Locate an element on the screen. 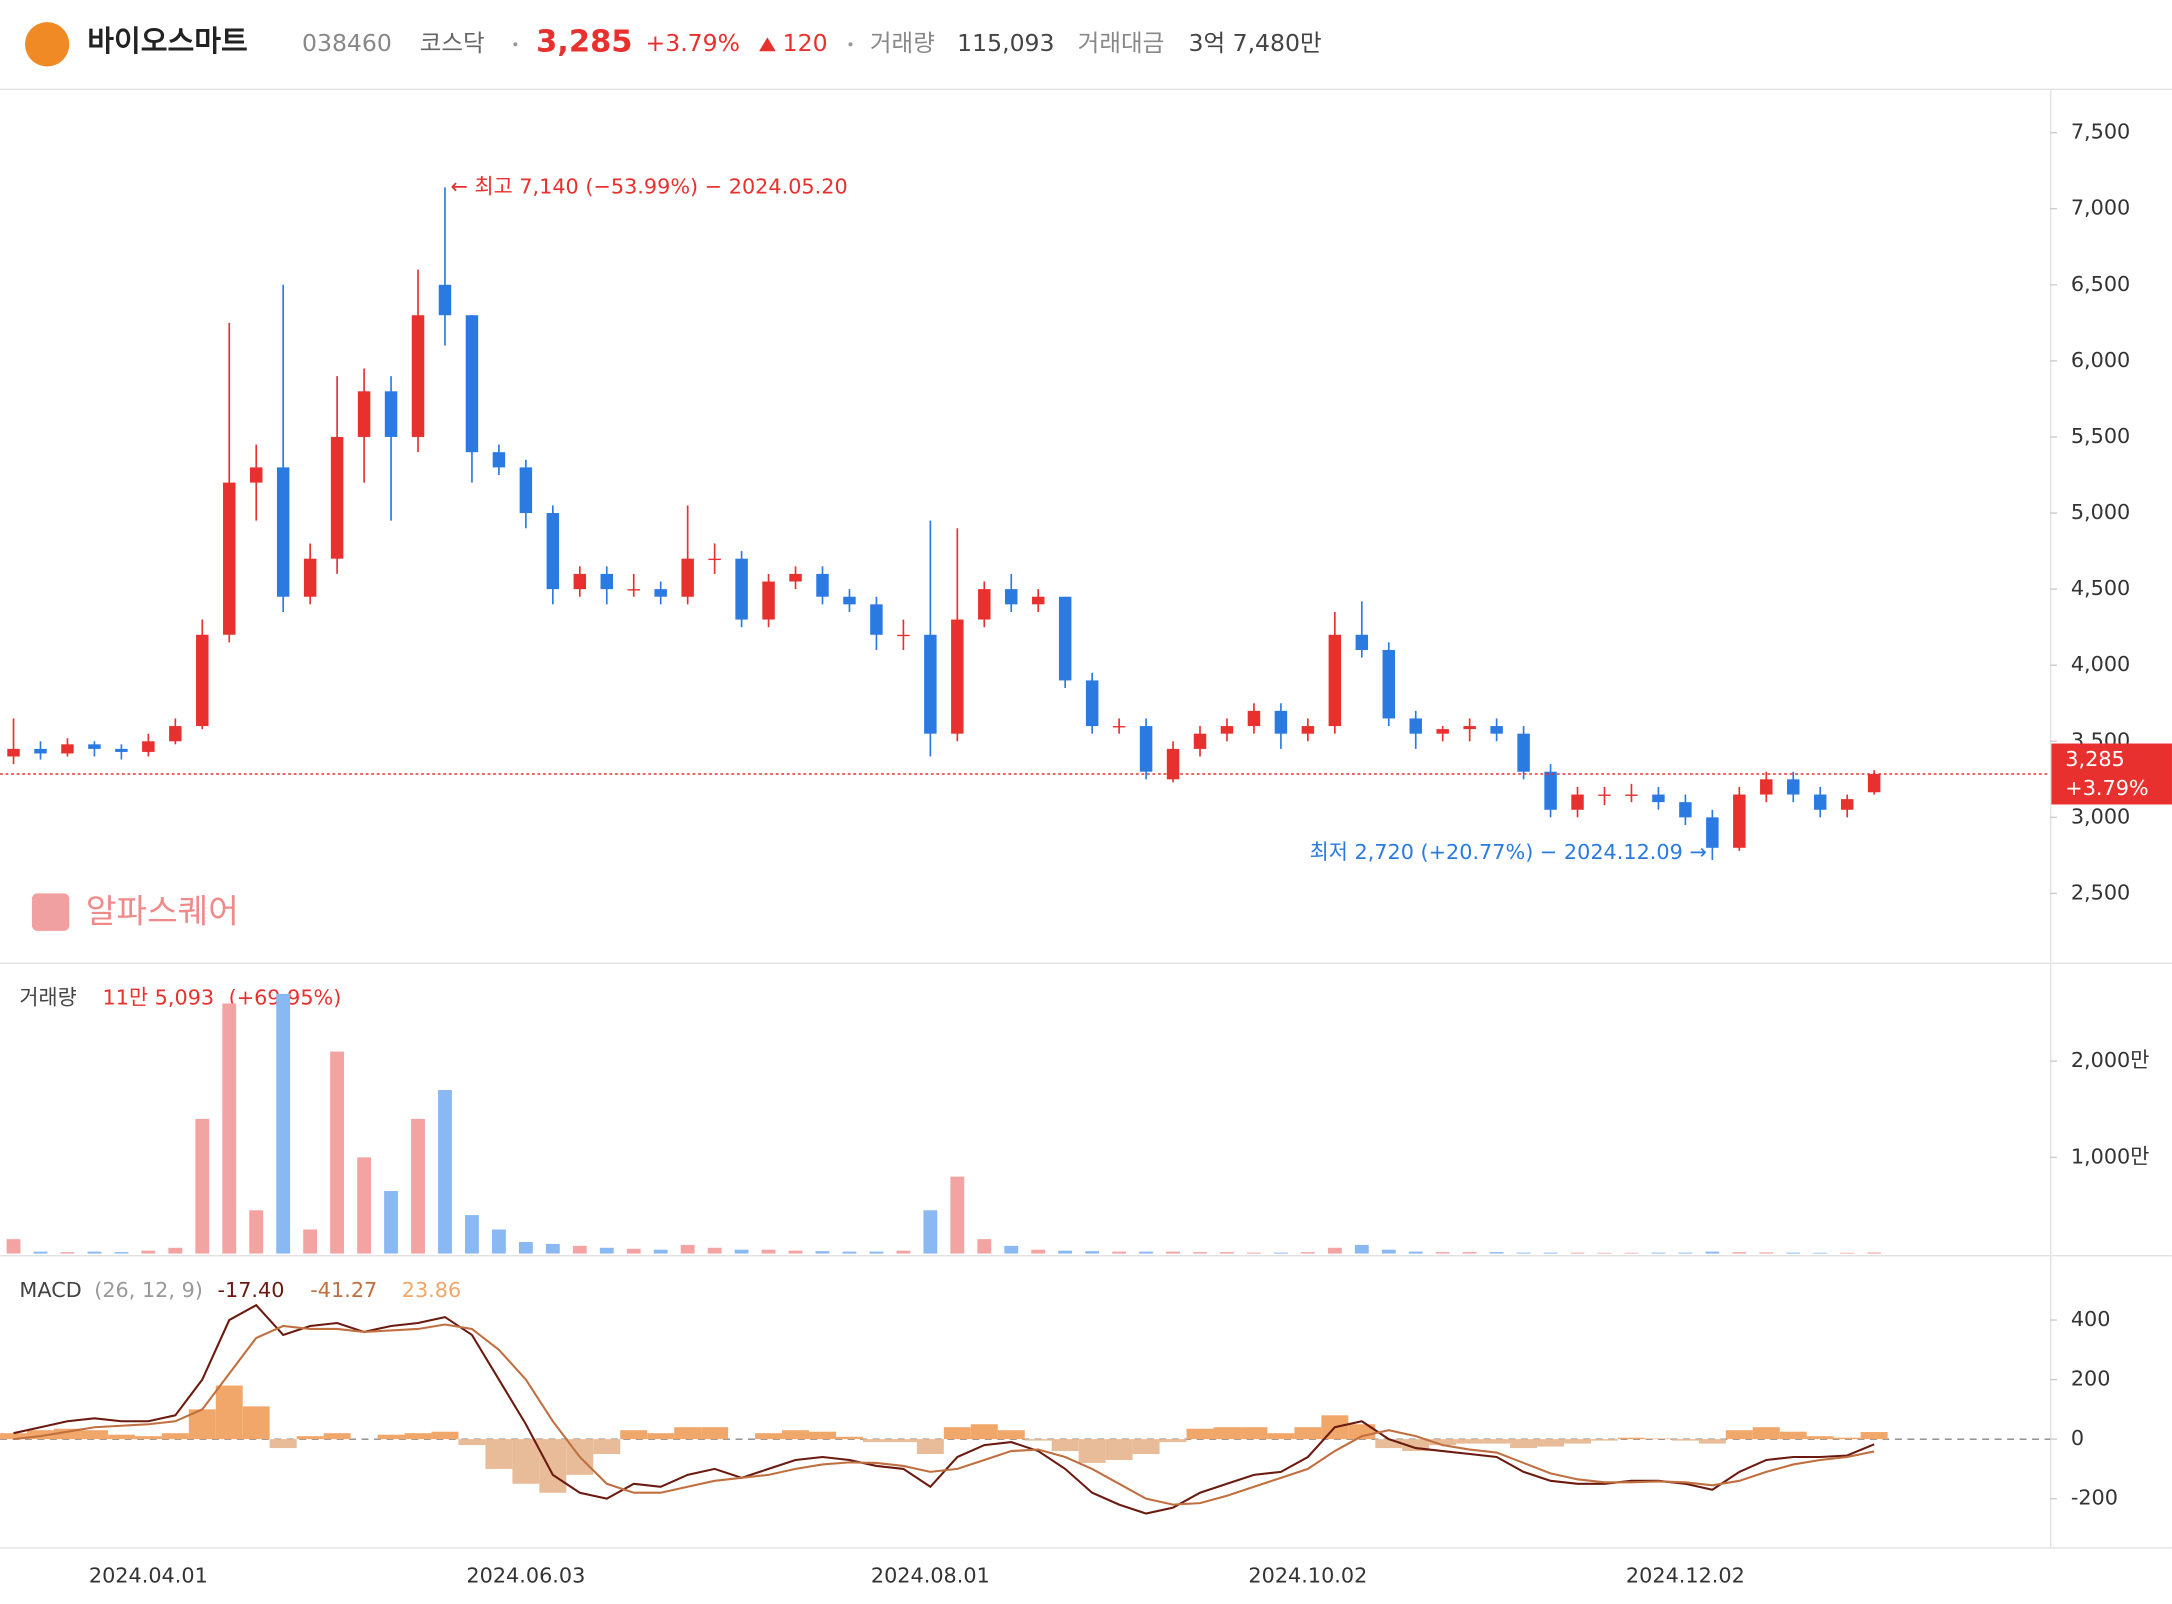 Image resolution: width=2172 pixels, height=1604 pixels. y-tick-label: 5,500 is located at coordinates (2100, 436).